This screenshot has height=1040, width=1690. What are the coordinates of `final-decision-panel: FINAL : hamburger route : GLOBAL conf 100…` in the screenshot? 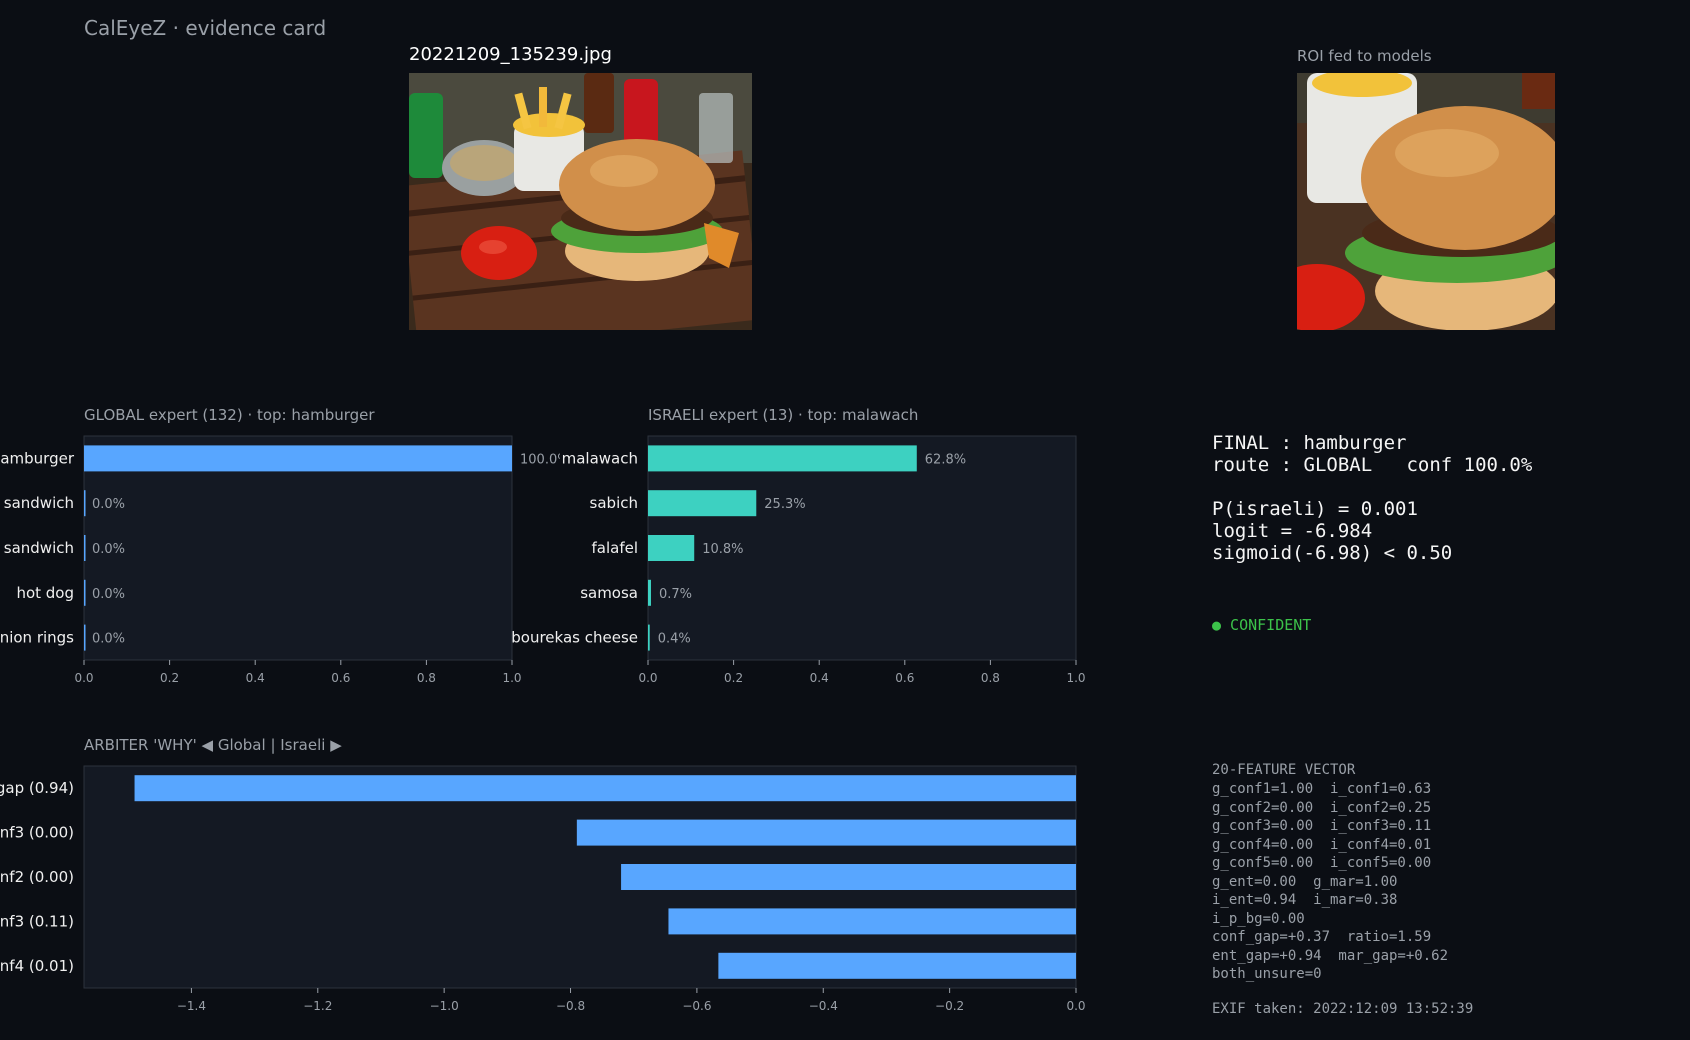 It's located at (1372, 498).